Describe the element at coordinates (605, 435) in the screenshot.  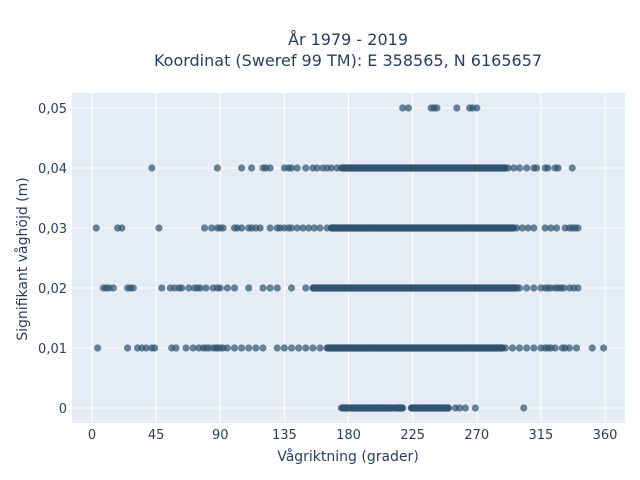
I see `x-tick-label: 360` at that location.